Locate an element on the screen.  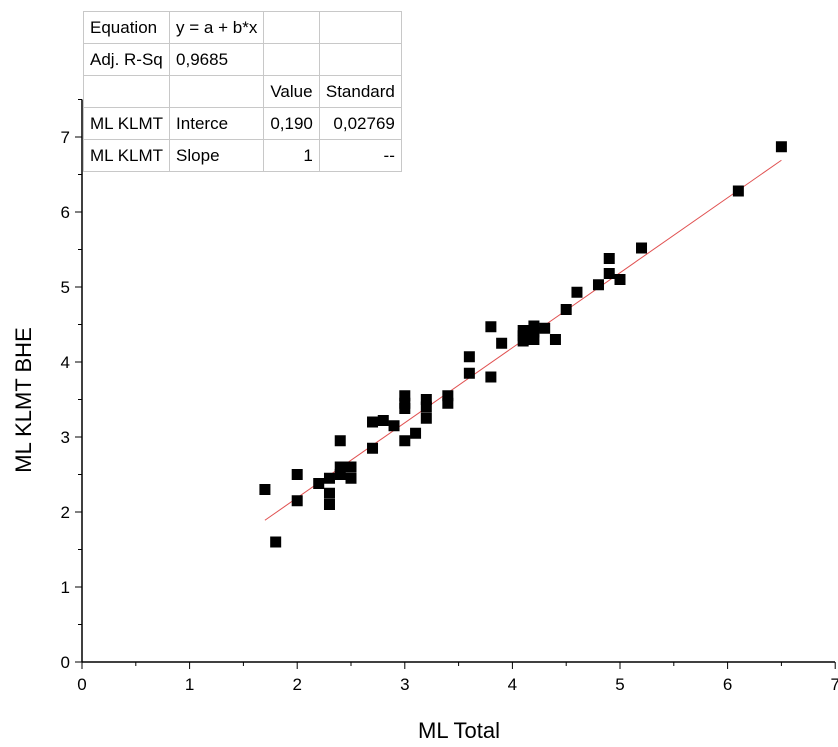
y-tick-label: 5 is located at coordinates (65, 287).